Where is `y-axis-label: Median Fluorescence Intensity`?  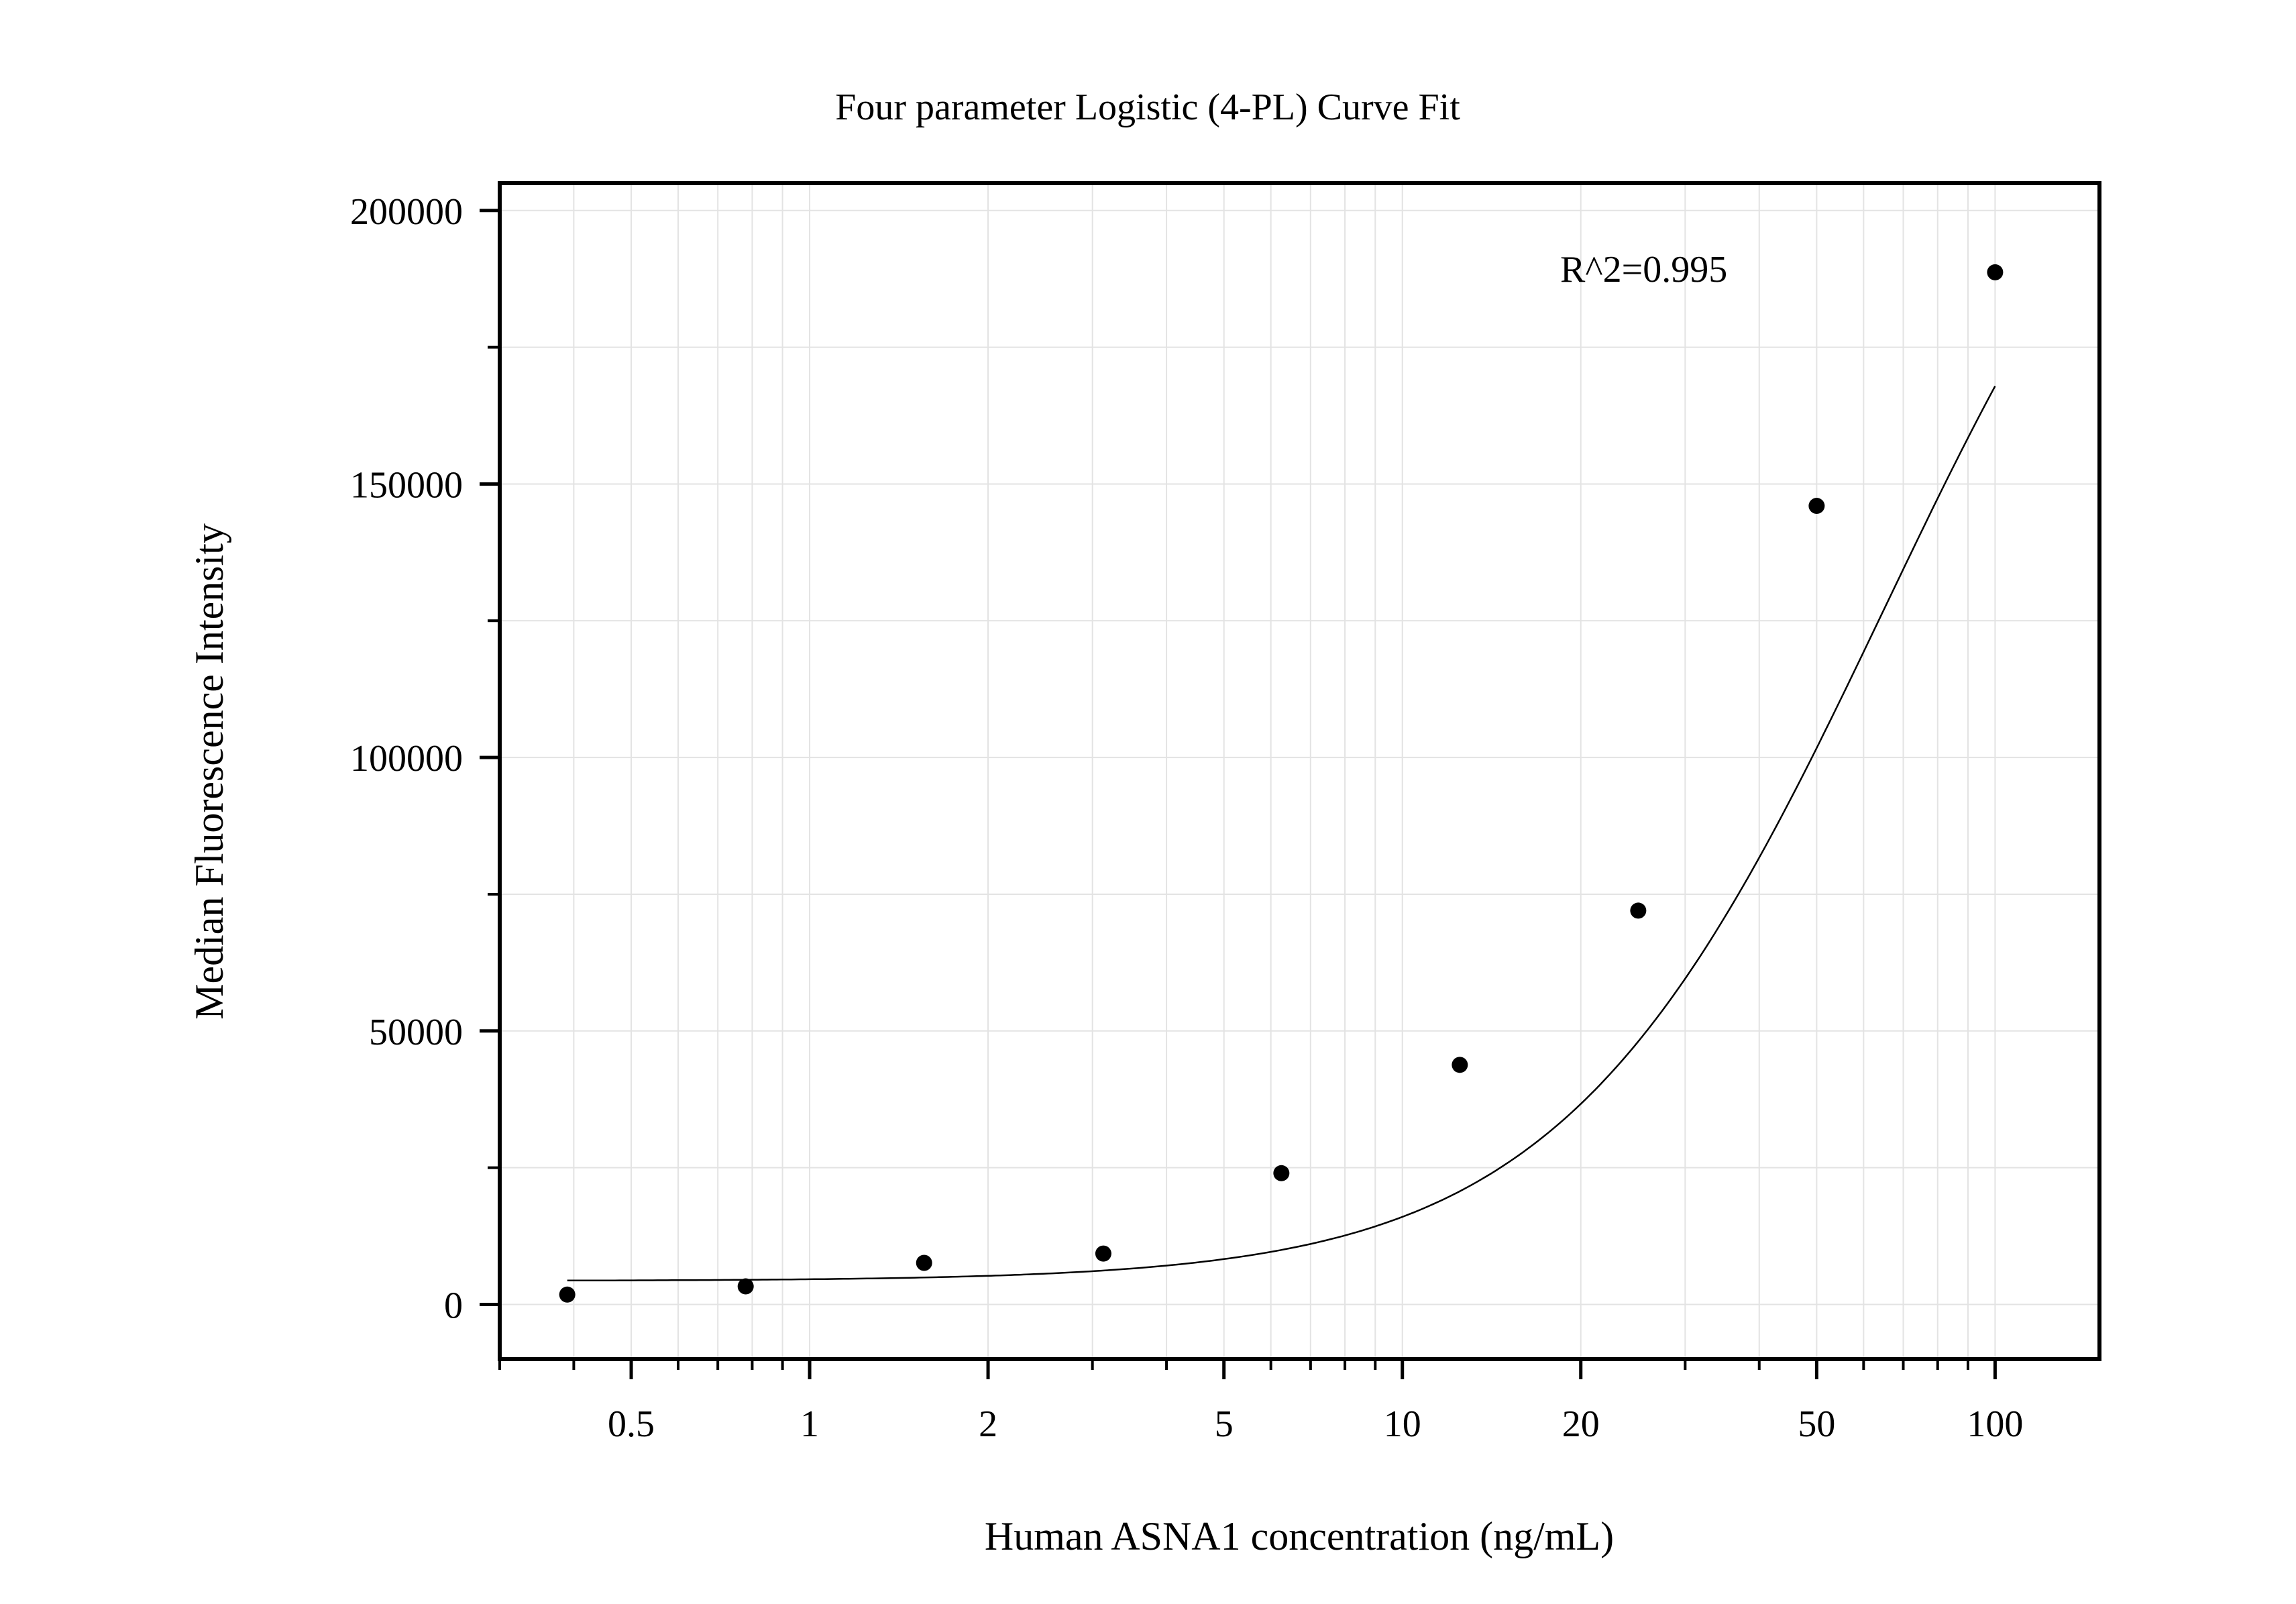
y-axis-label: Median Fluorescence Intensity is located at coordinates (209, 772).